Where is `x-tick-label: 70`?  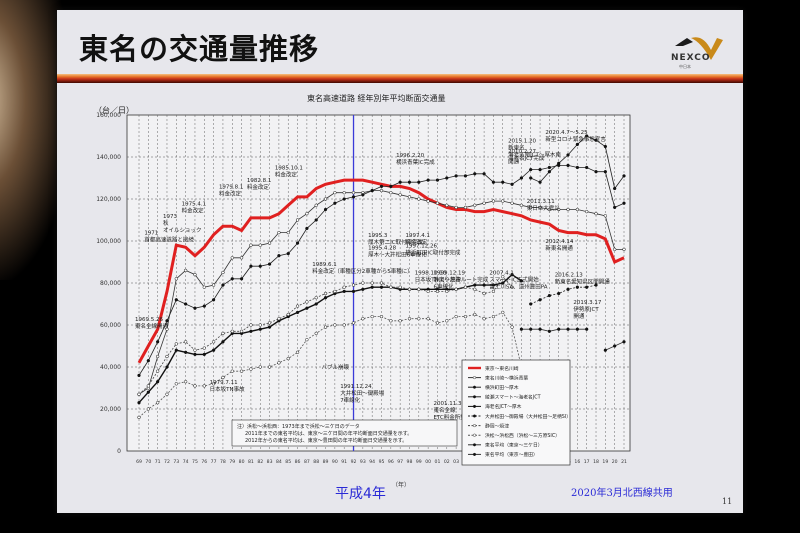 x-tick-label: 70 is located at coordinates (148, 462).